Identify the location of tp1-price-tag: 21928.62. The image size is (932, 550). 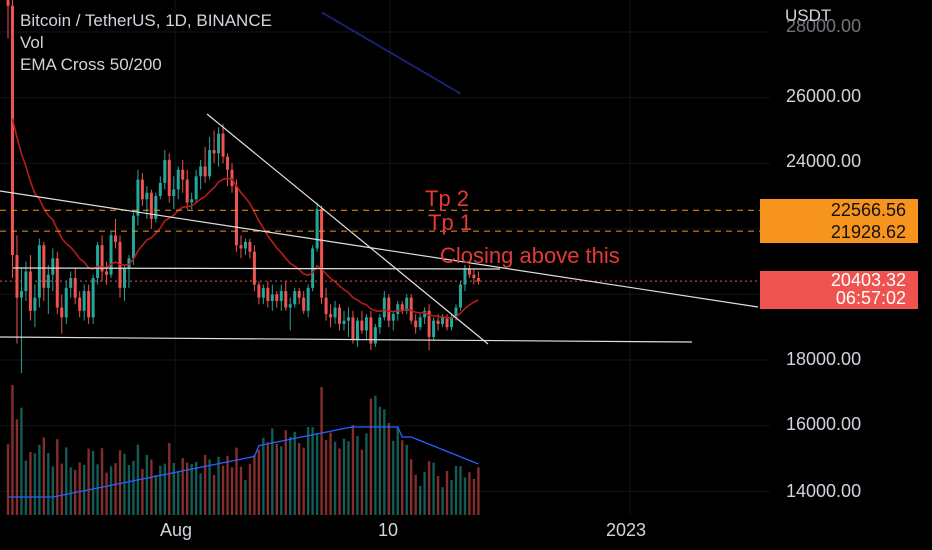
(839, 232).